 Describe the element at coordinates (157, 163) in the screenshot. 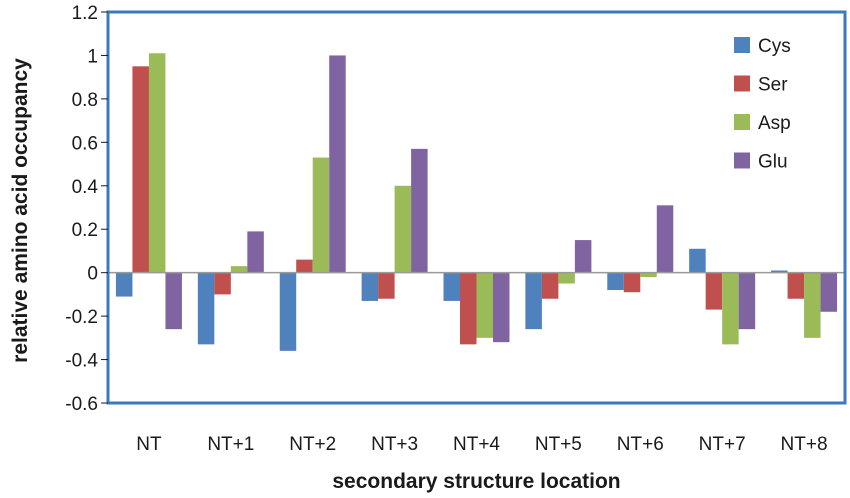

I see `bar-asp-nt` at that location.